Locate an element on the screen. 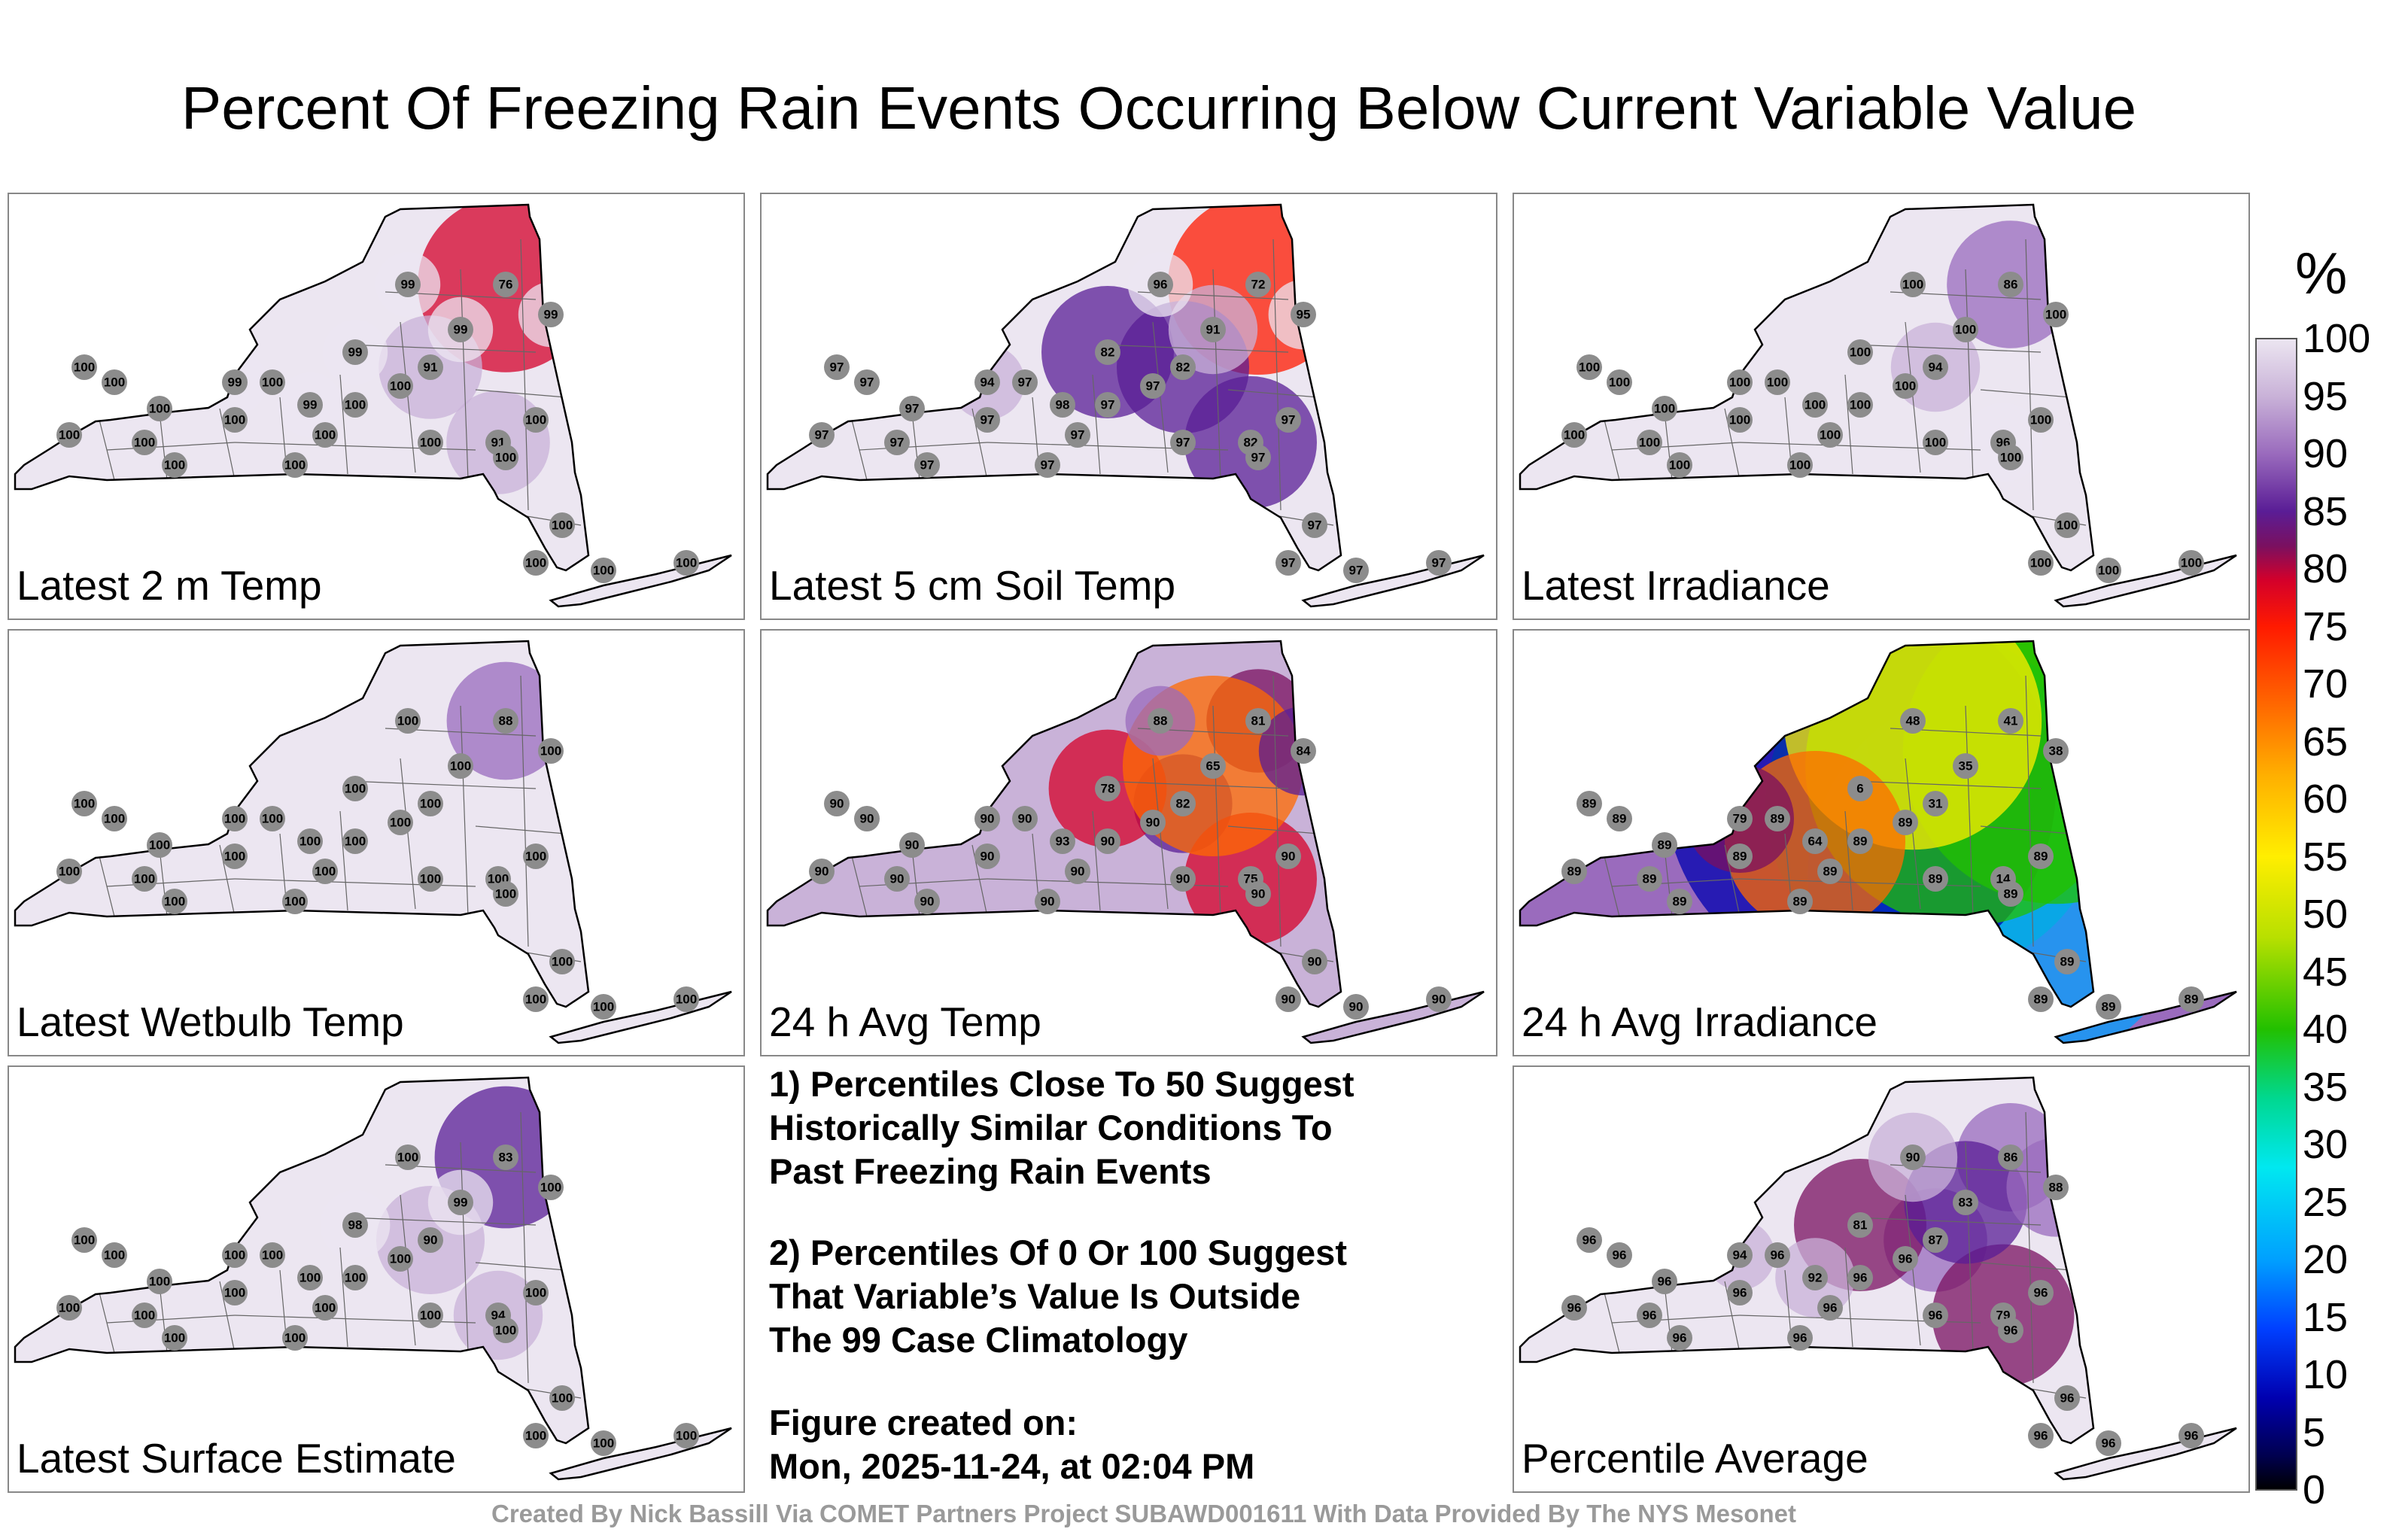 This screenshot has height=1535, width=2408. colorbar-tick-label: 90 is located at coordinates (2326, 453).